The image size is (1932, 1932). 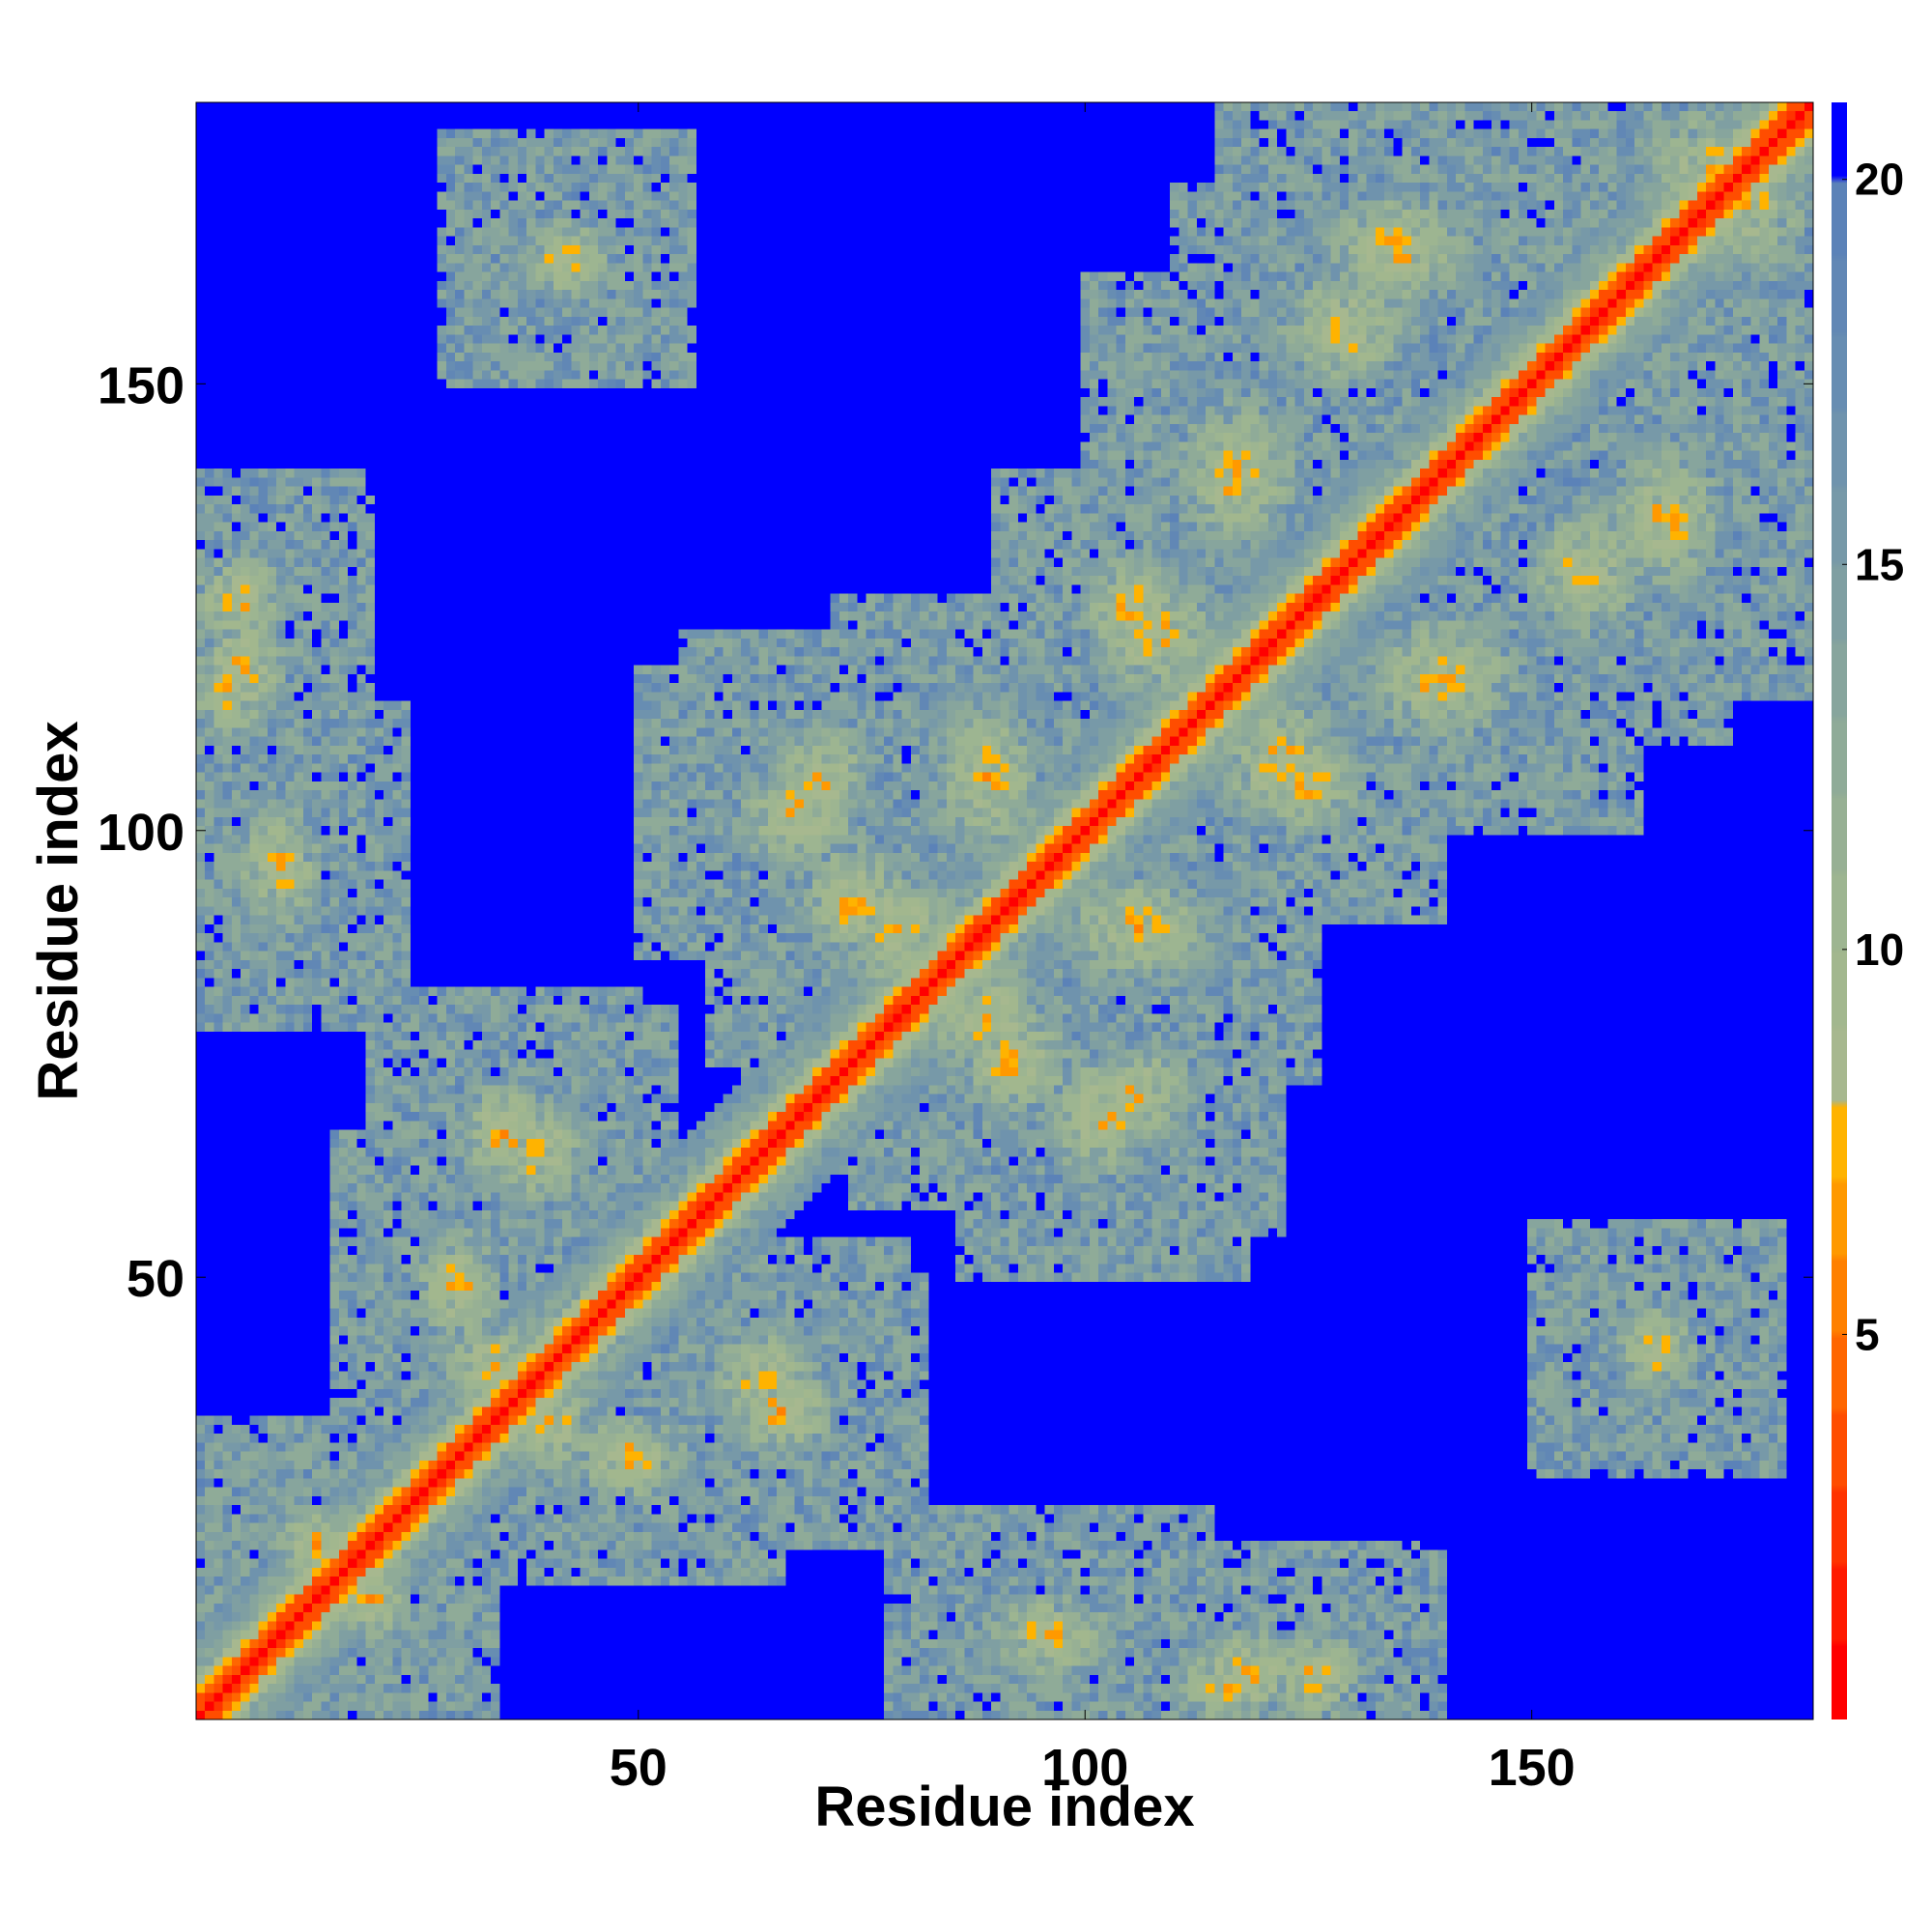 I want to click on colorbar-tick-label: 10, so click(x=1879, y=949).